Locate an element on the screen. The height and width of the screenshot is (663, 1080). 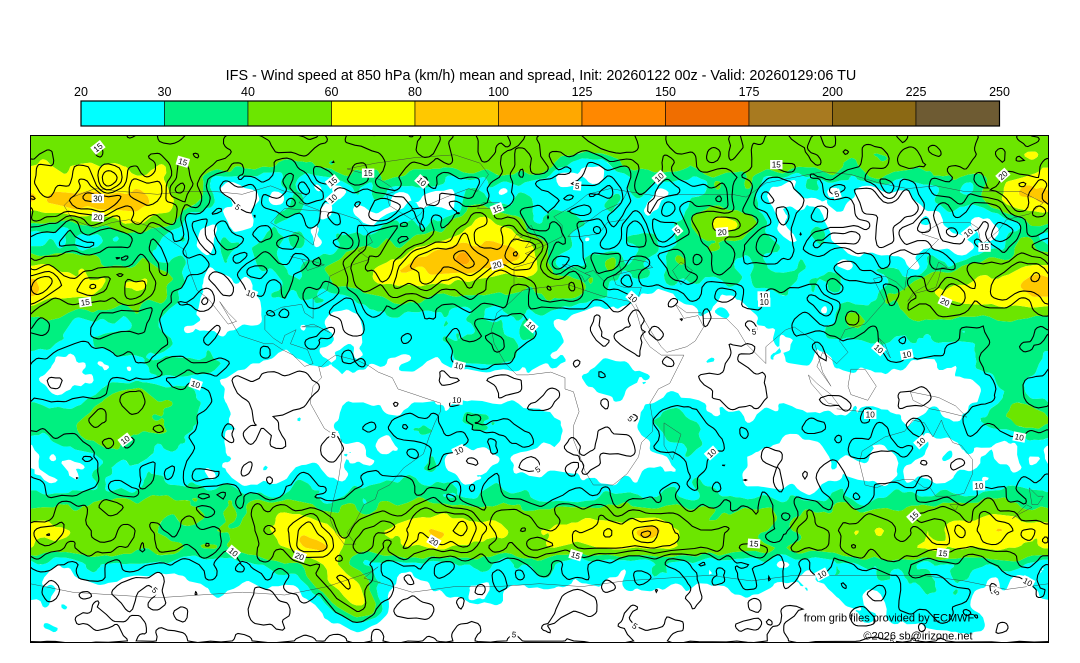
svg-text: 40 is located at coordinates (248, 92).